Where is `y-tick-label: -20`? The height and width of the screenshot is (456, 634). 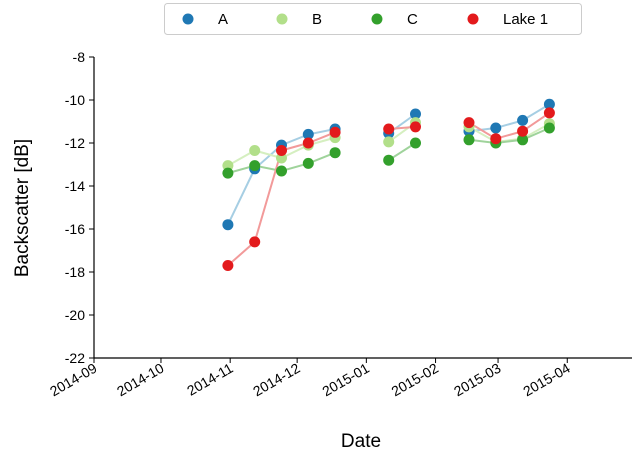
y-tick-label: -20 is located at coordinates (75, 315).